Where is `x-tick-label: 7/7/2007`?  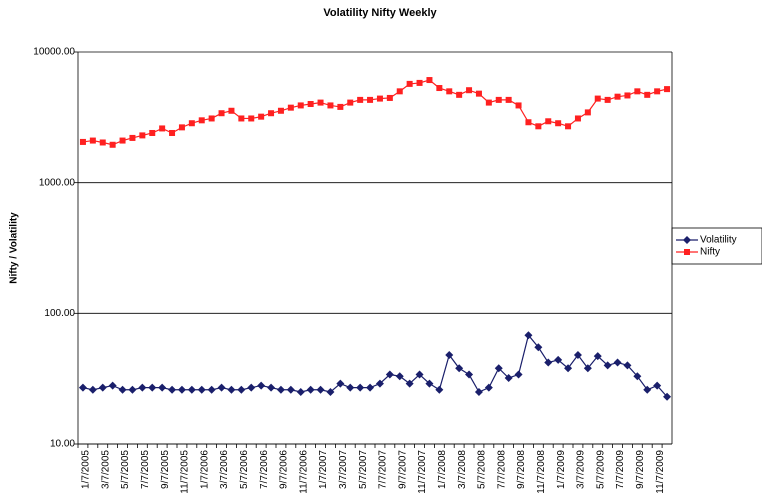
x-tick-label: 7/7/2007 is located at coordinates (383, 469).